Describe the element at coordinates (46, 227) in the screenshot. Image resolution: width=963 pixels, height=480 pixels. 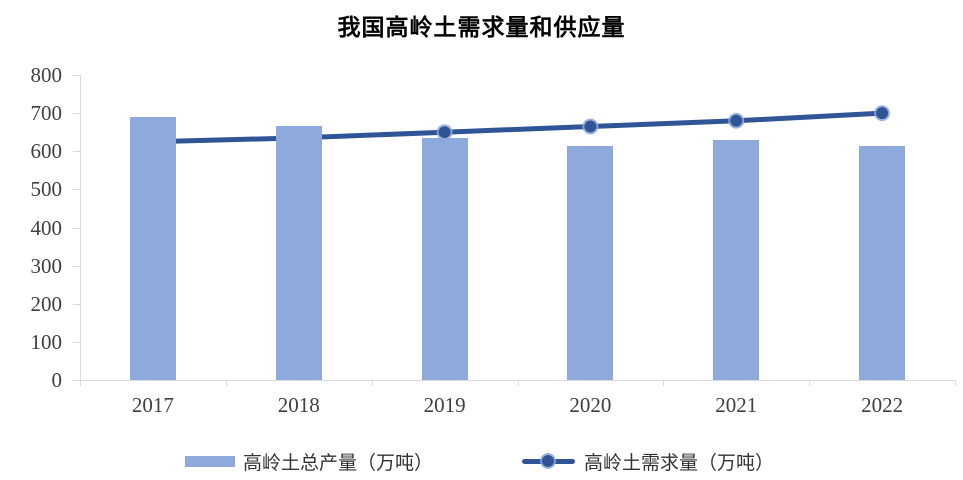
I see `y-tick-label-400: 400` at that location.